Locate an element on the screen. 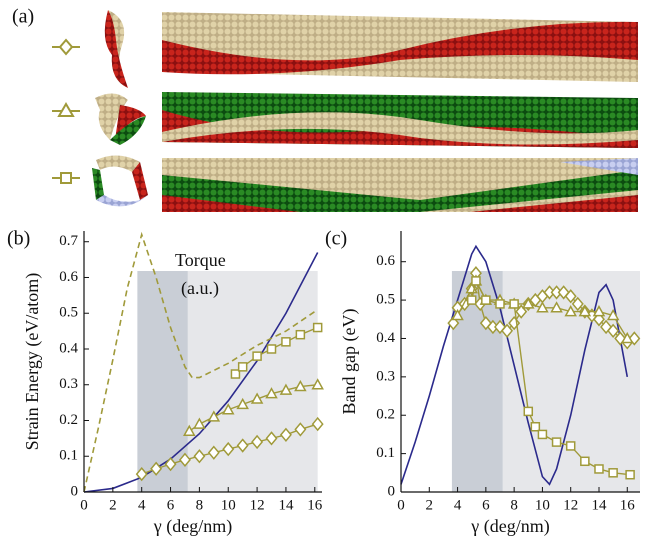 The image size is (663, 554). panel-label: (c) is located at coordinates (336, 239).